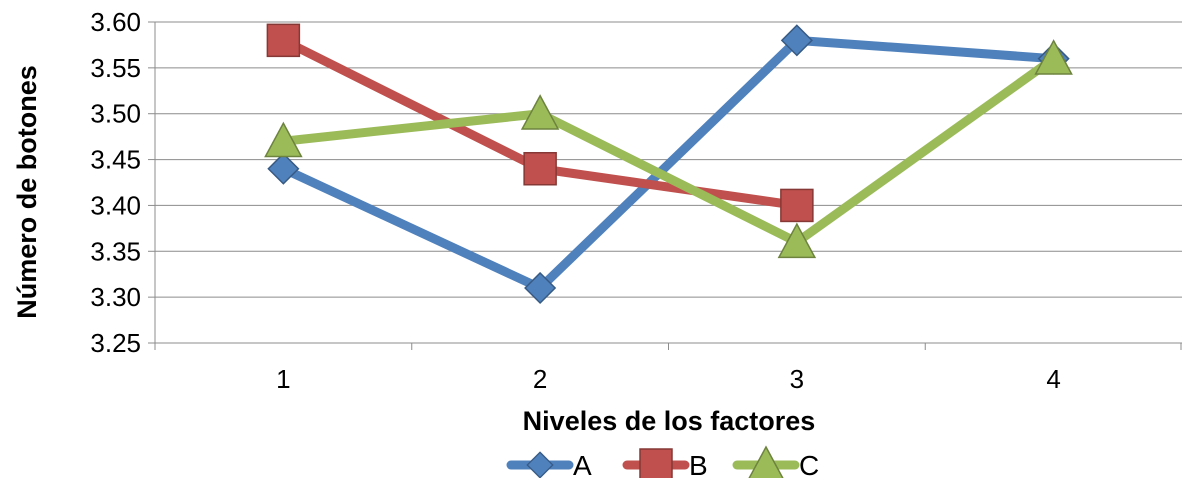 This screenshot has height=478, width=1182. I want to click on legend-label: A, so click(582, 464).